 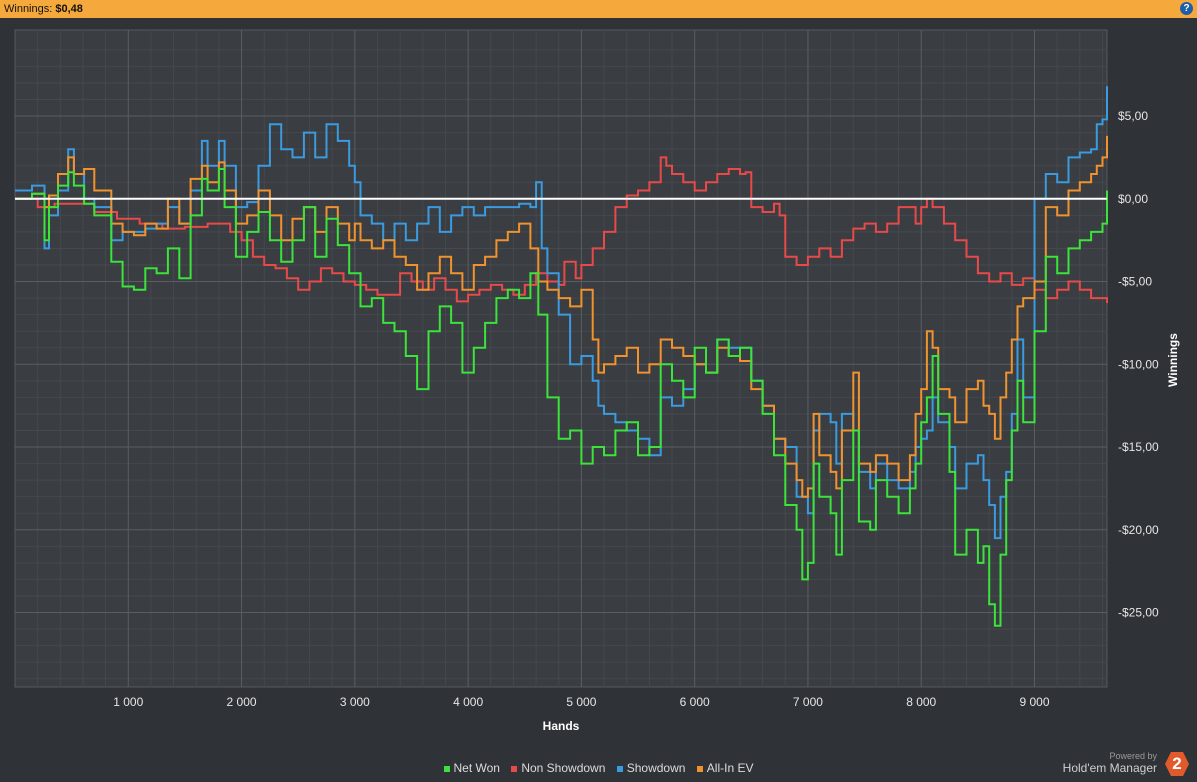 What do you see at coordinates (1138, 530) in the screenshot?
I see `y-tick-label: -$20,00` at bounding box center [1138, 530].